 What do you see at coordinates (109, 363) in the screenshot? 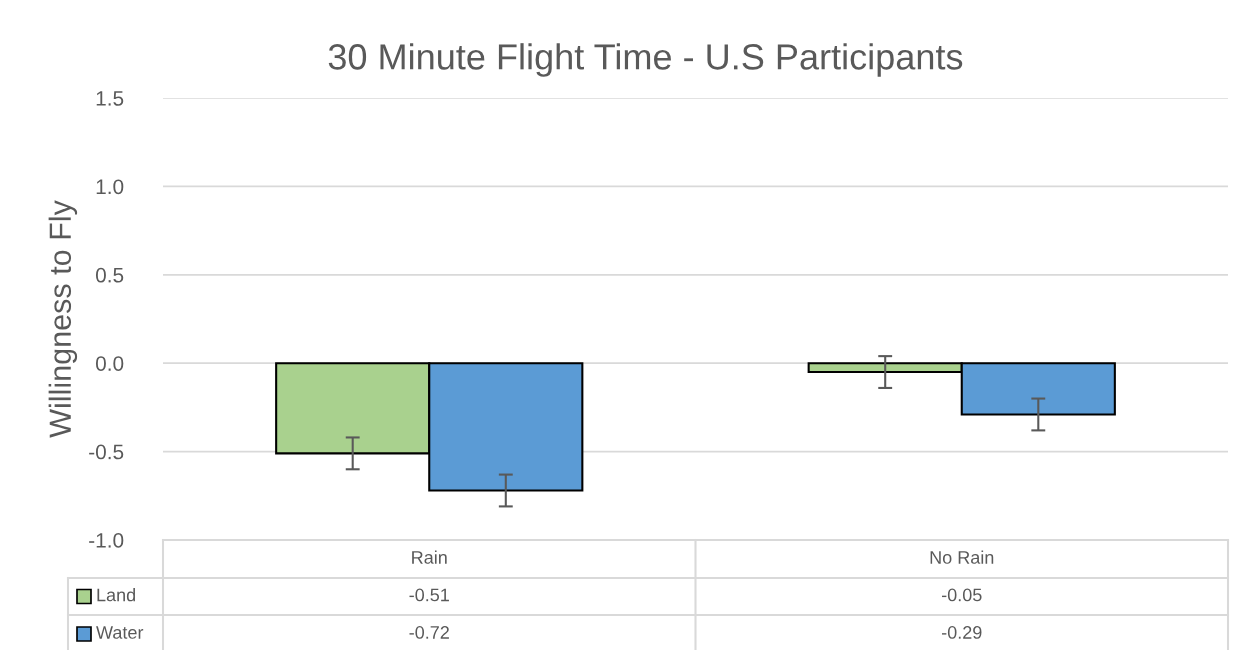
I see `y-tick-label: 0.0` at bounding box center [109, 363].